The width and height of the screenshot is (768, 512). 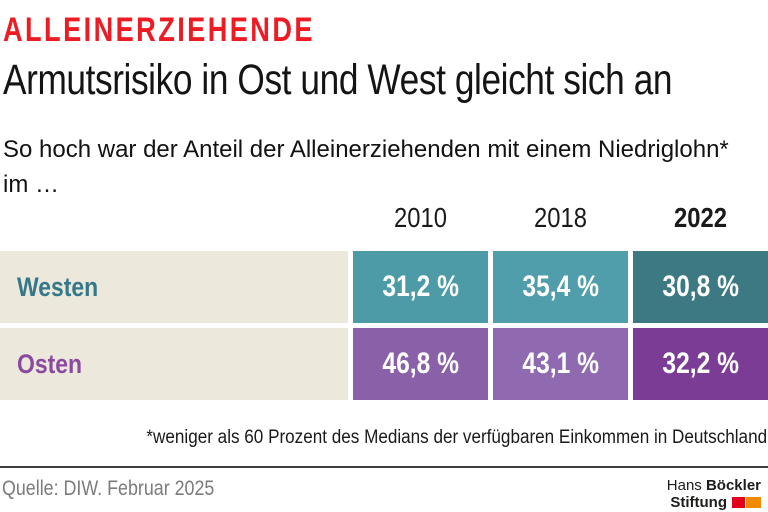 I want to click on cell-westen-2018: 35,4 %, so click(x=560, y=287).